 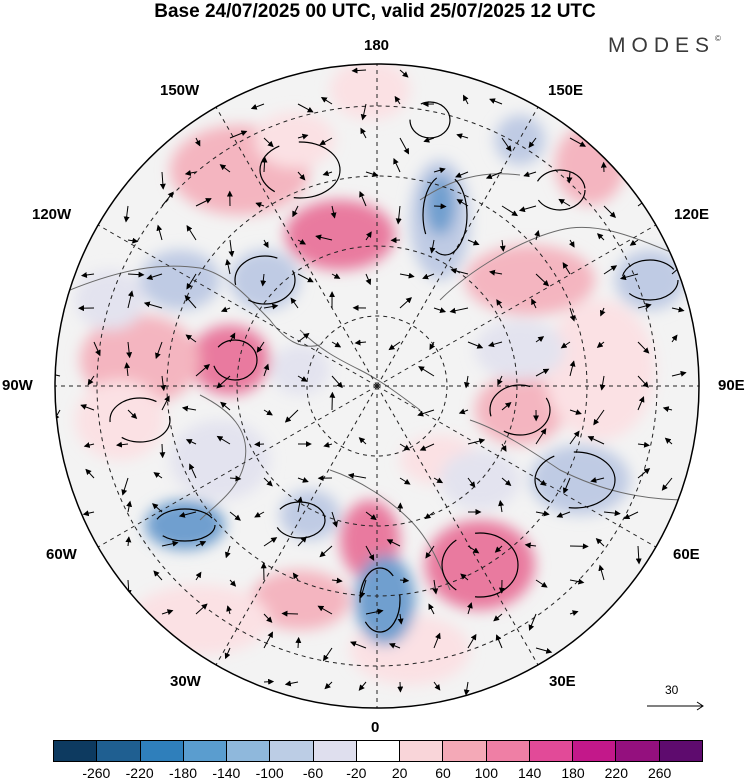 I want to click on colorbar-tick-label: 220, so click(x=616, y=773).